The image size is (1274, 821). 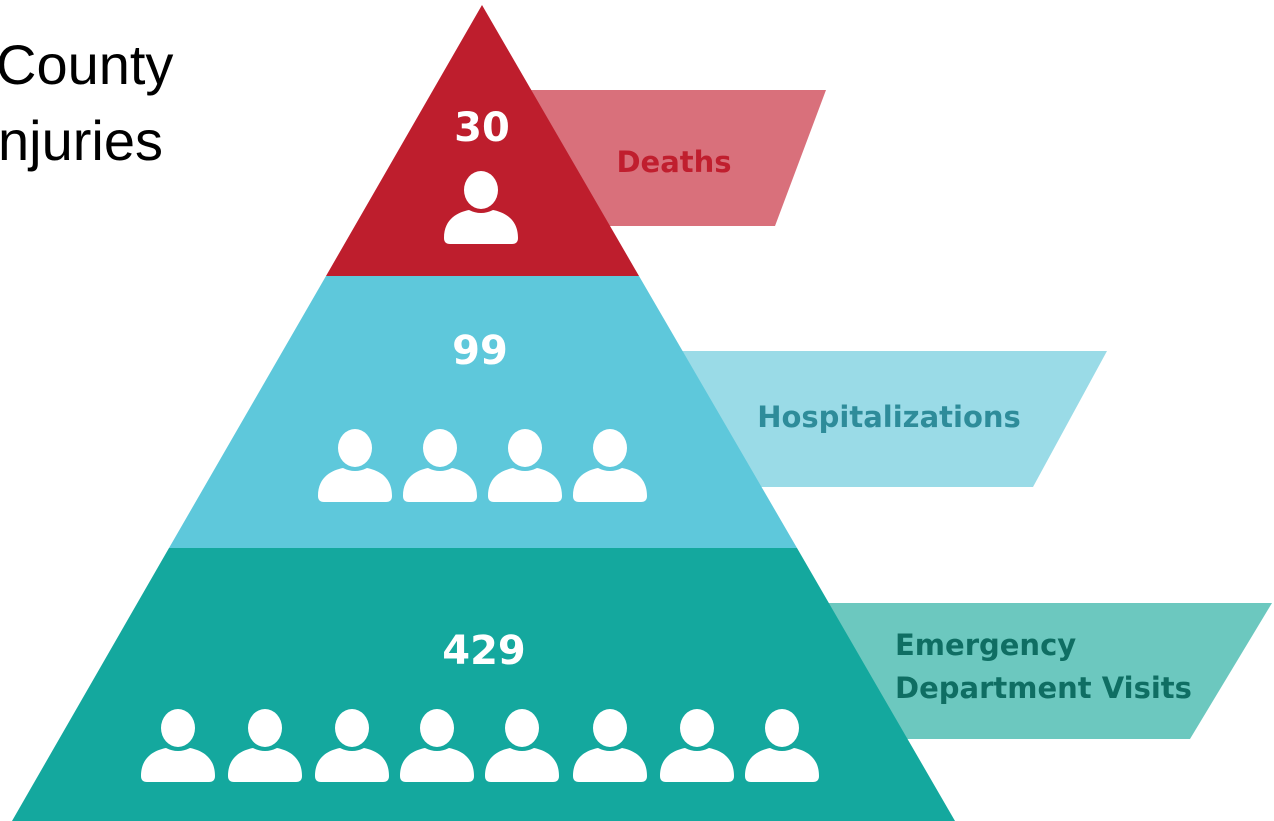 What do you see at coordinates (81, 140) in the screenshot?
I see `title-line: njuries` at bounding box center [81, 140].